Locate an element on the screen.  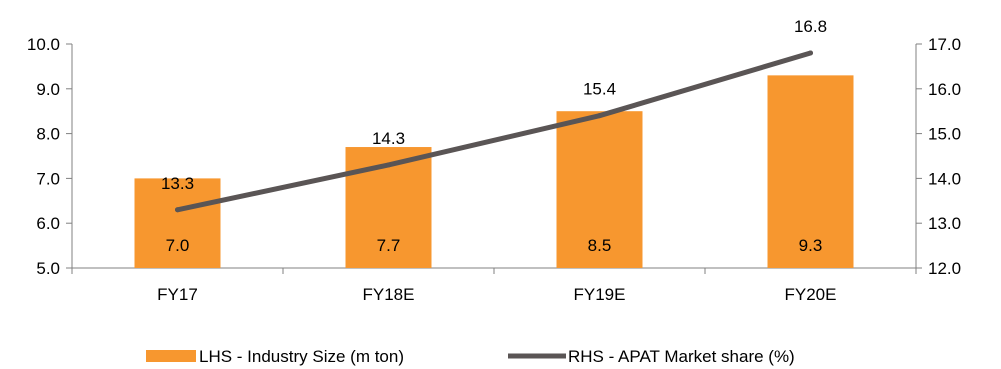
y-right-tick-label: 15.0 is located at coordinates (944, 134).